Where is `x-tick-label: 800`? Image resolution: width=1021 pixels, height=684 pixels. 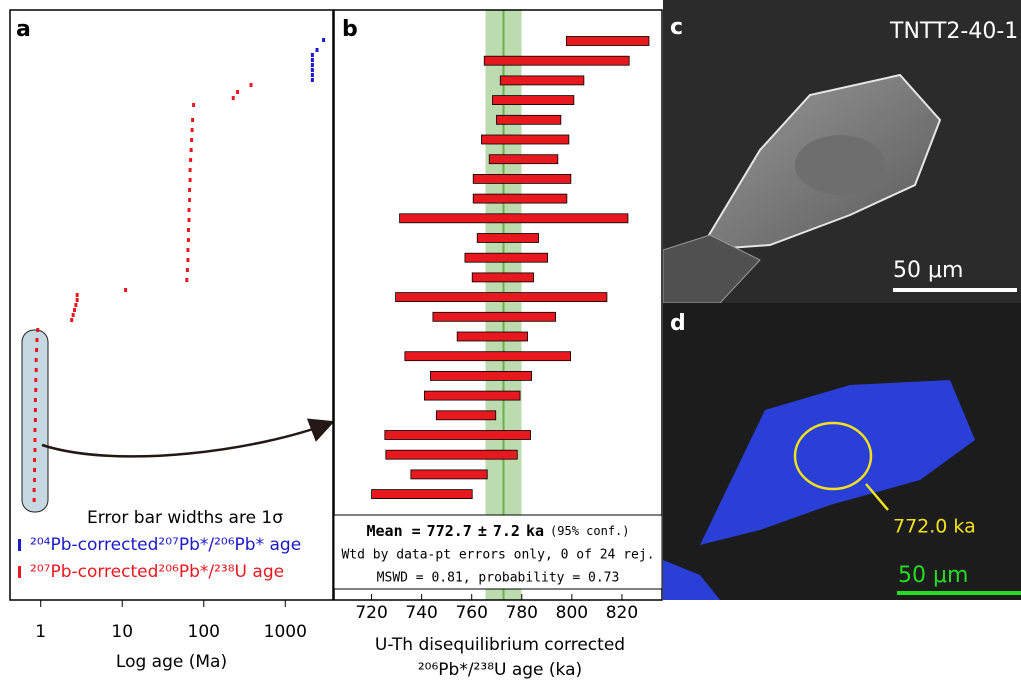
x-tick-label: 800 is located at coordinates (572, 613).